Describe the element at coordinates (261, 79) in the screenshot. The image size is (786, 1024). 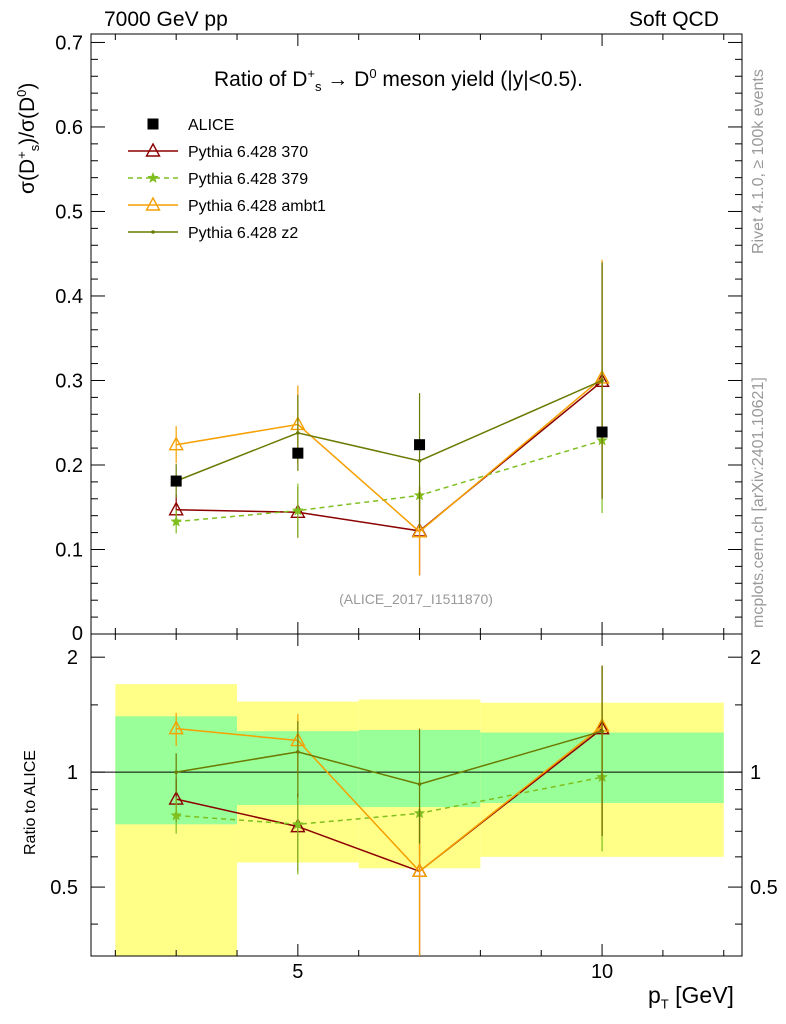
I see `title-prefix: Ratio of D` at that location.